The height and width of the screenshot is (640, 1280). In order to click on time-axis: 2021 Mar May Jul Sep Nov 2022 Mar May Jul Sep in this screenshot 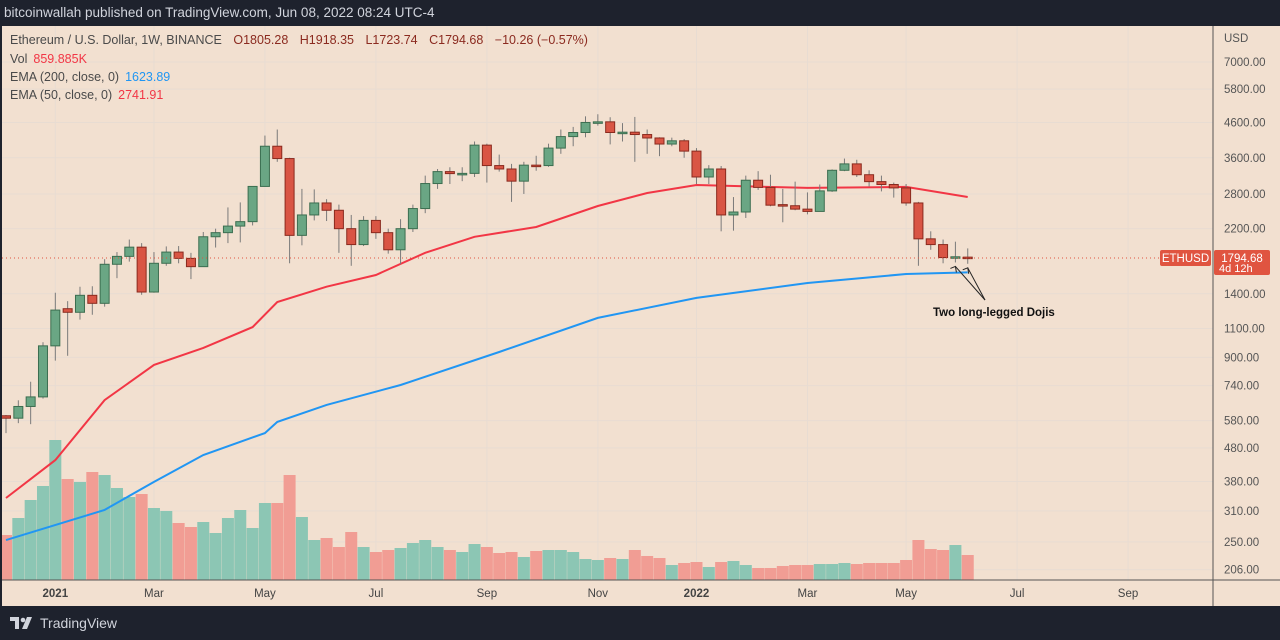, I will do `click(641, 589)`.